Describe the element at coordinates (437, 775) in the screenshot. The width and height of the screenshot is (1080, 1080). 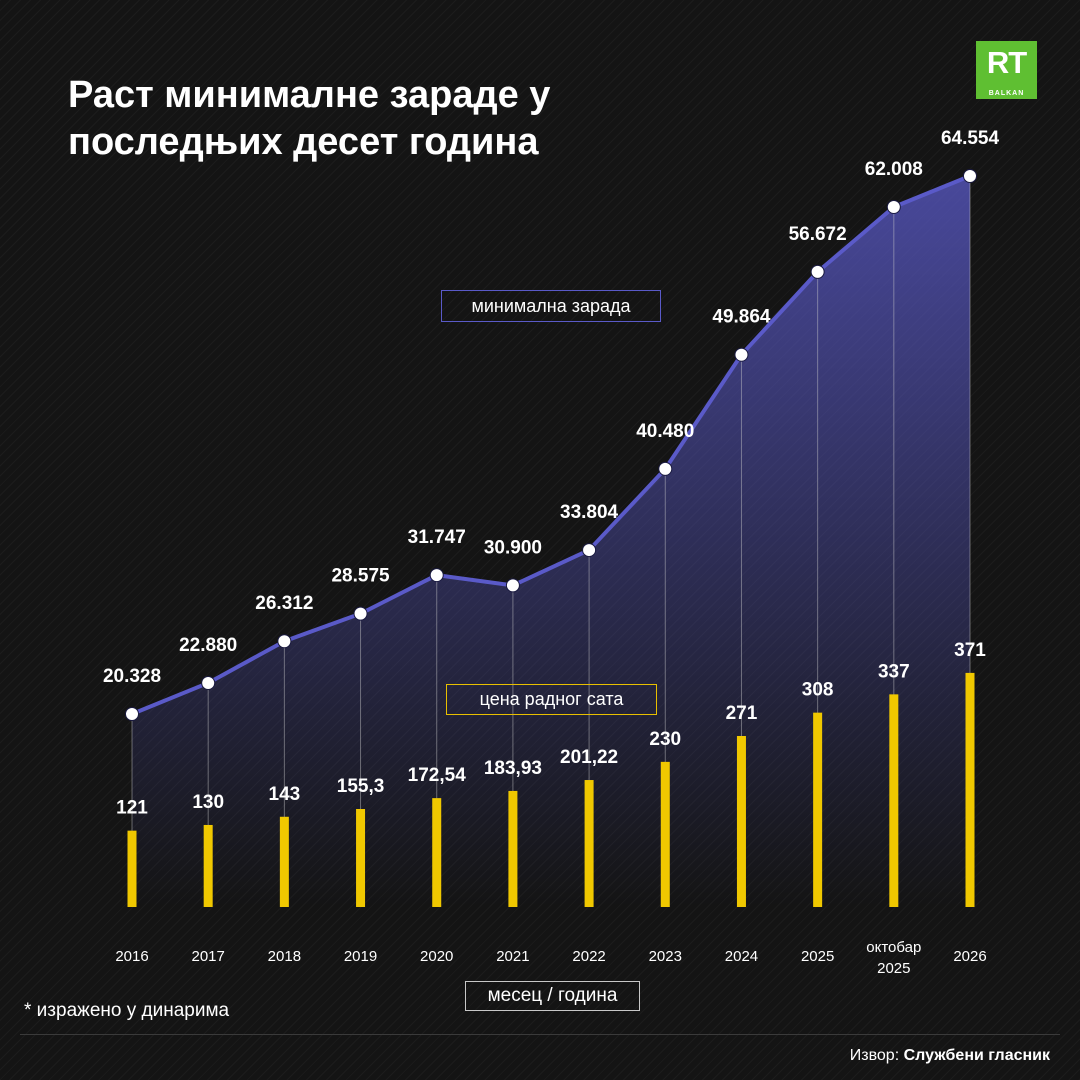
I see `hour-value-label: 172,54` at that location.